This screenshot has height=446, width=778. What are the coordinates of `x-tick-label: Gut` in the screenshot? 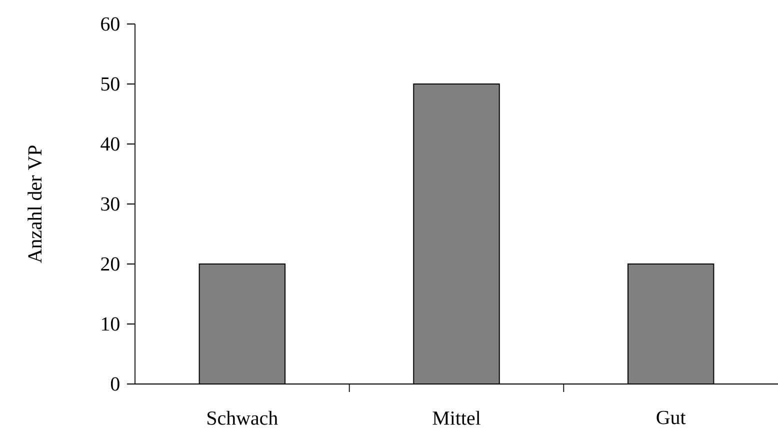 It's located at (671, 417).